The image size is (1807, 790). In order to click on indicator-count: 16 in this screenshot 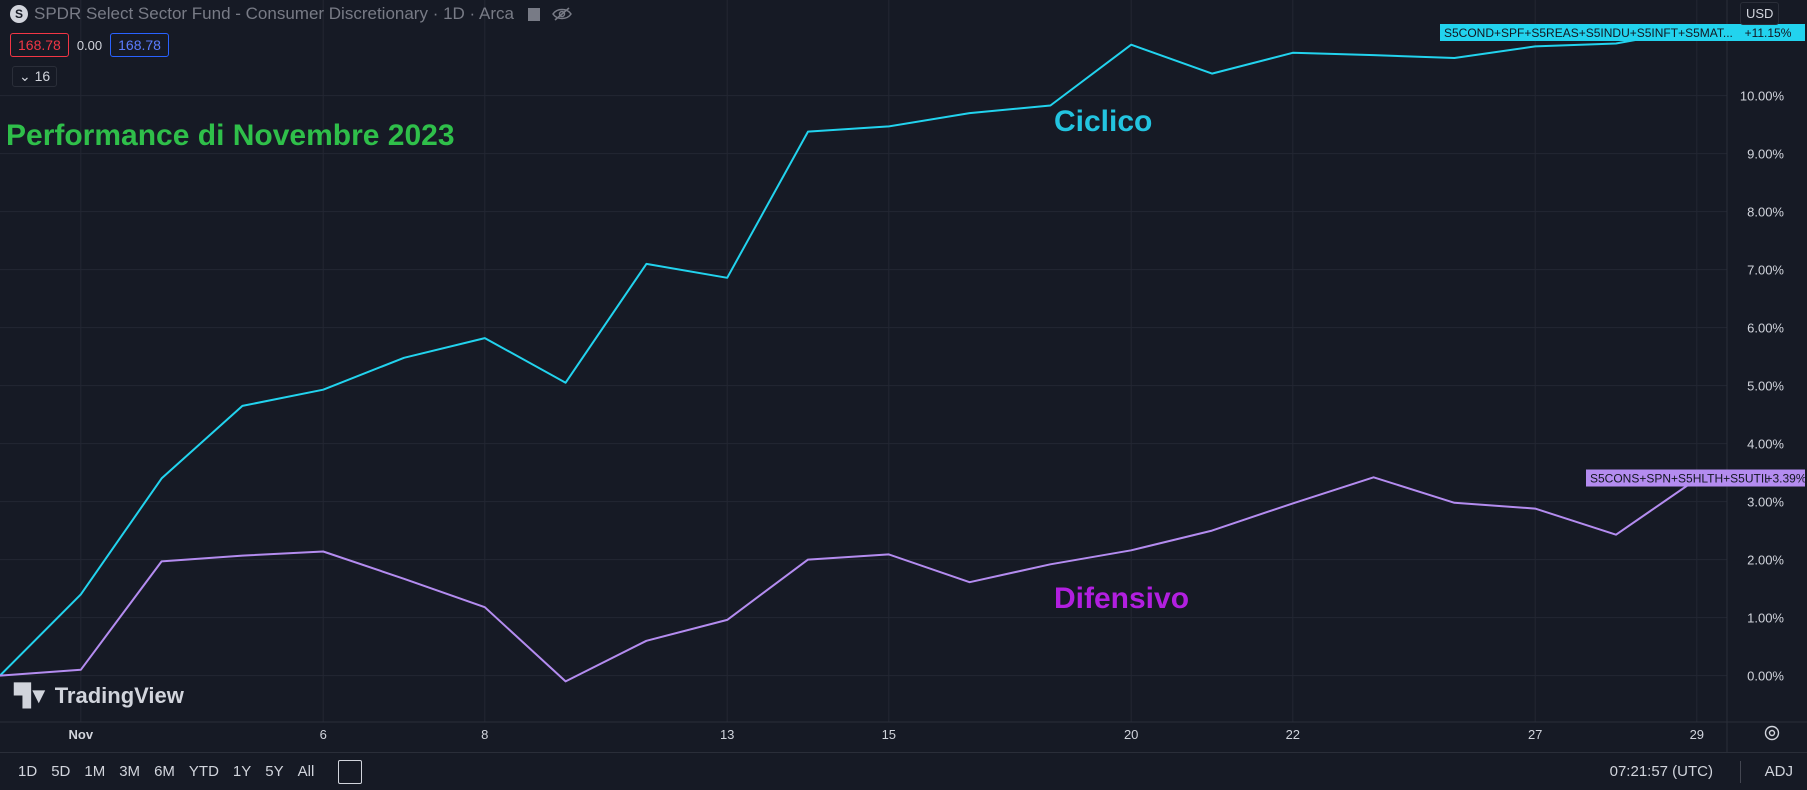, I will do `click(42, 76)`.